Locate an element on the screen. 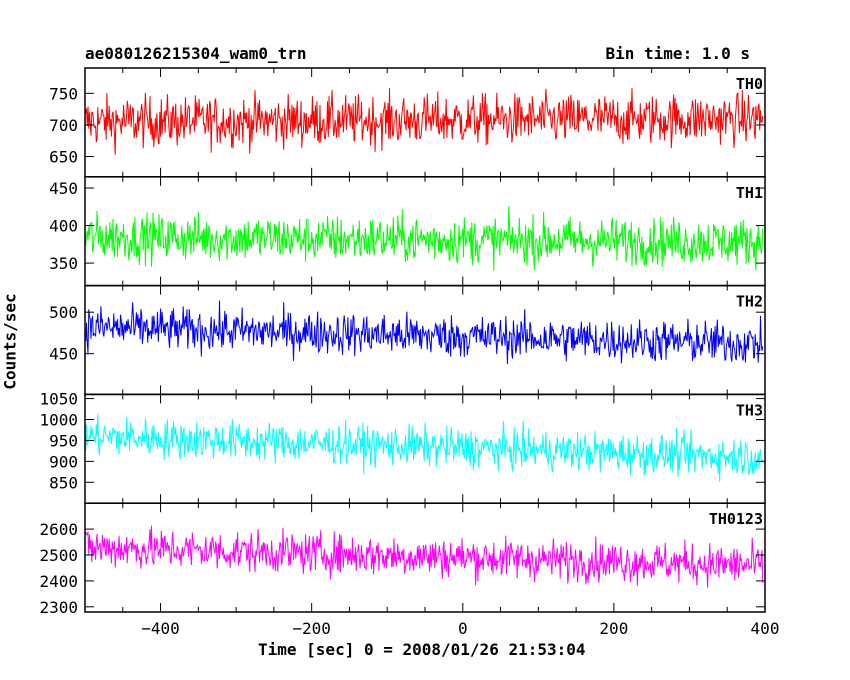 The image size is (850, 680). y-tick-label: 900 is located at coordinates (63, 461).